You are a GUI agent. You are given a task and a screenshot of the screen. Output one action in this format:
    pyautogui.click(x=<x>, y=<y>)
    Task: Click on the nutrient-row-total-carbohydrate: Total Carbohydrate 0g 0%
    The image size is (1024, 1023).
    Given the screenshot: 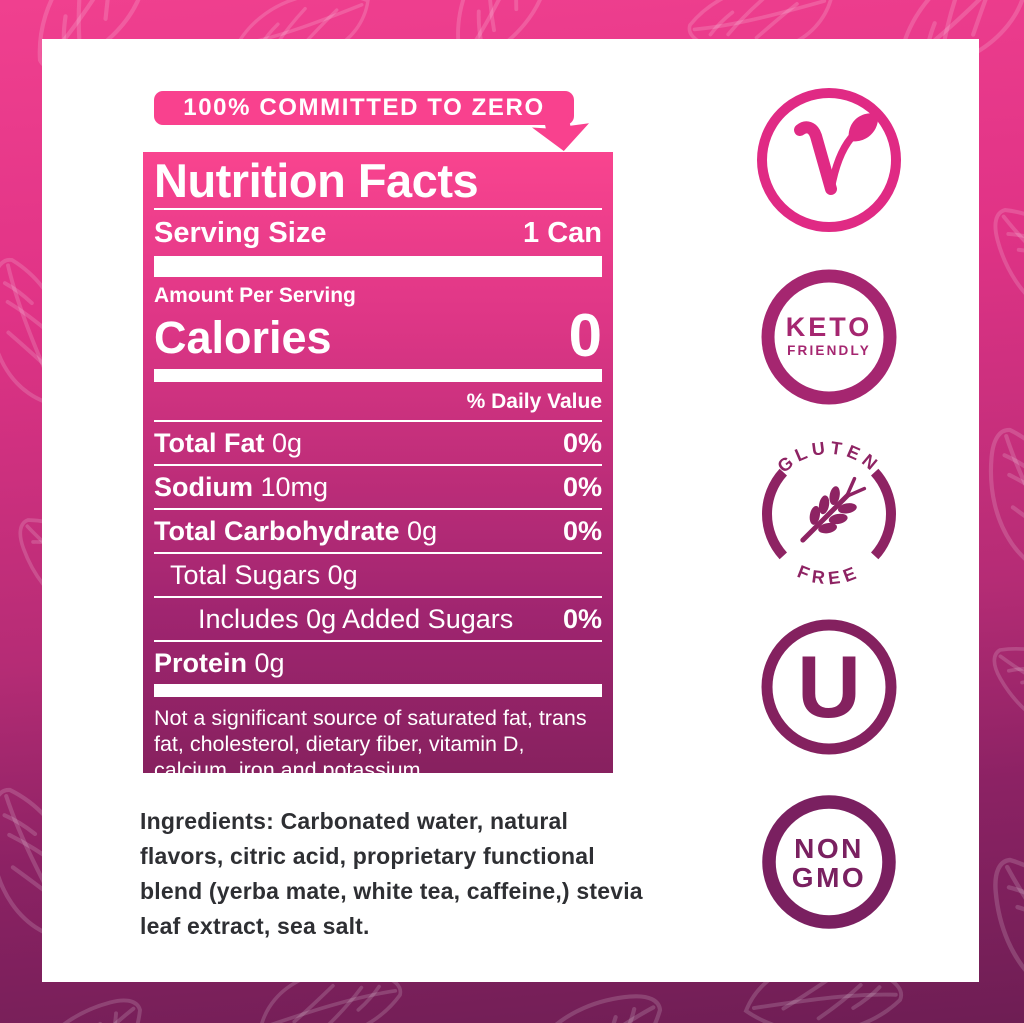 What is the action you would take?
    pyautogui.click(x=378, y=531)
    